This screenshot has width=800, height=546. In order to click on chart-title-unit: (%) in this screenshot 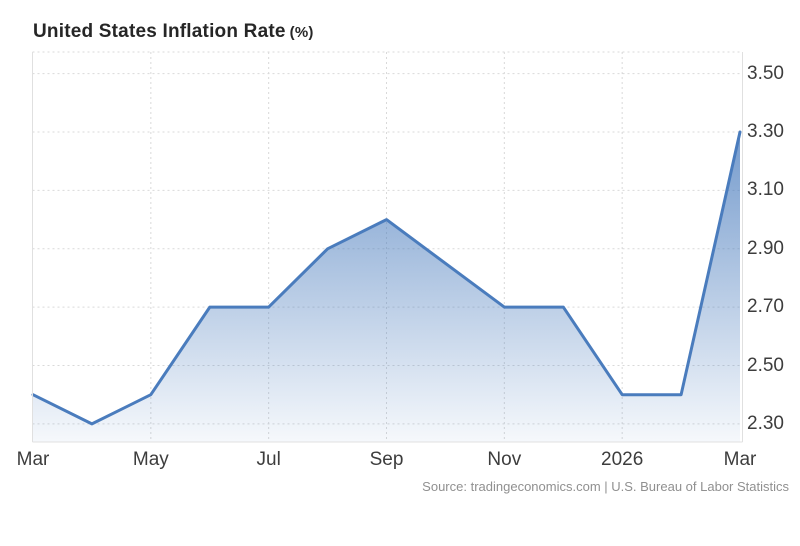, I will do `click(301, 32)`.